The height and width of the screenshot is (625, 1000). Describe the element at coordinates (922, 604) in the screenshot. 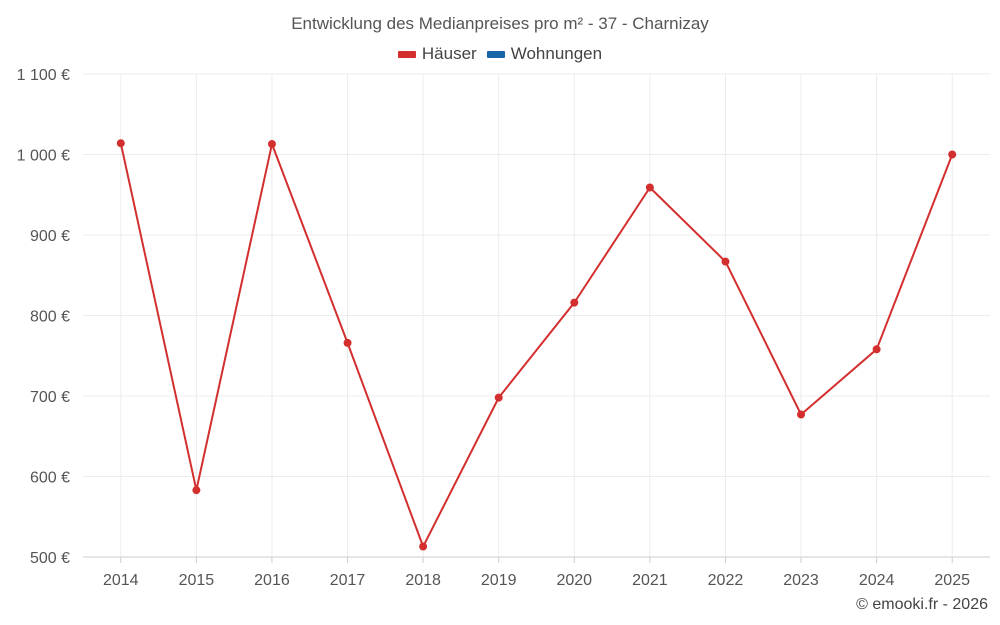

I see `credit-text: © emooki.fr - 2026` at that location.